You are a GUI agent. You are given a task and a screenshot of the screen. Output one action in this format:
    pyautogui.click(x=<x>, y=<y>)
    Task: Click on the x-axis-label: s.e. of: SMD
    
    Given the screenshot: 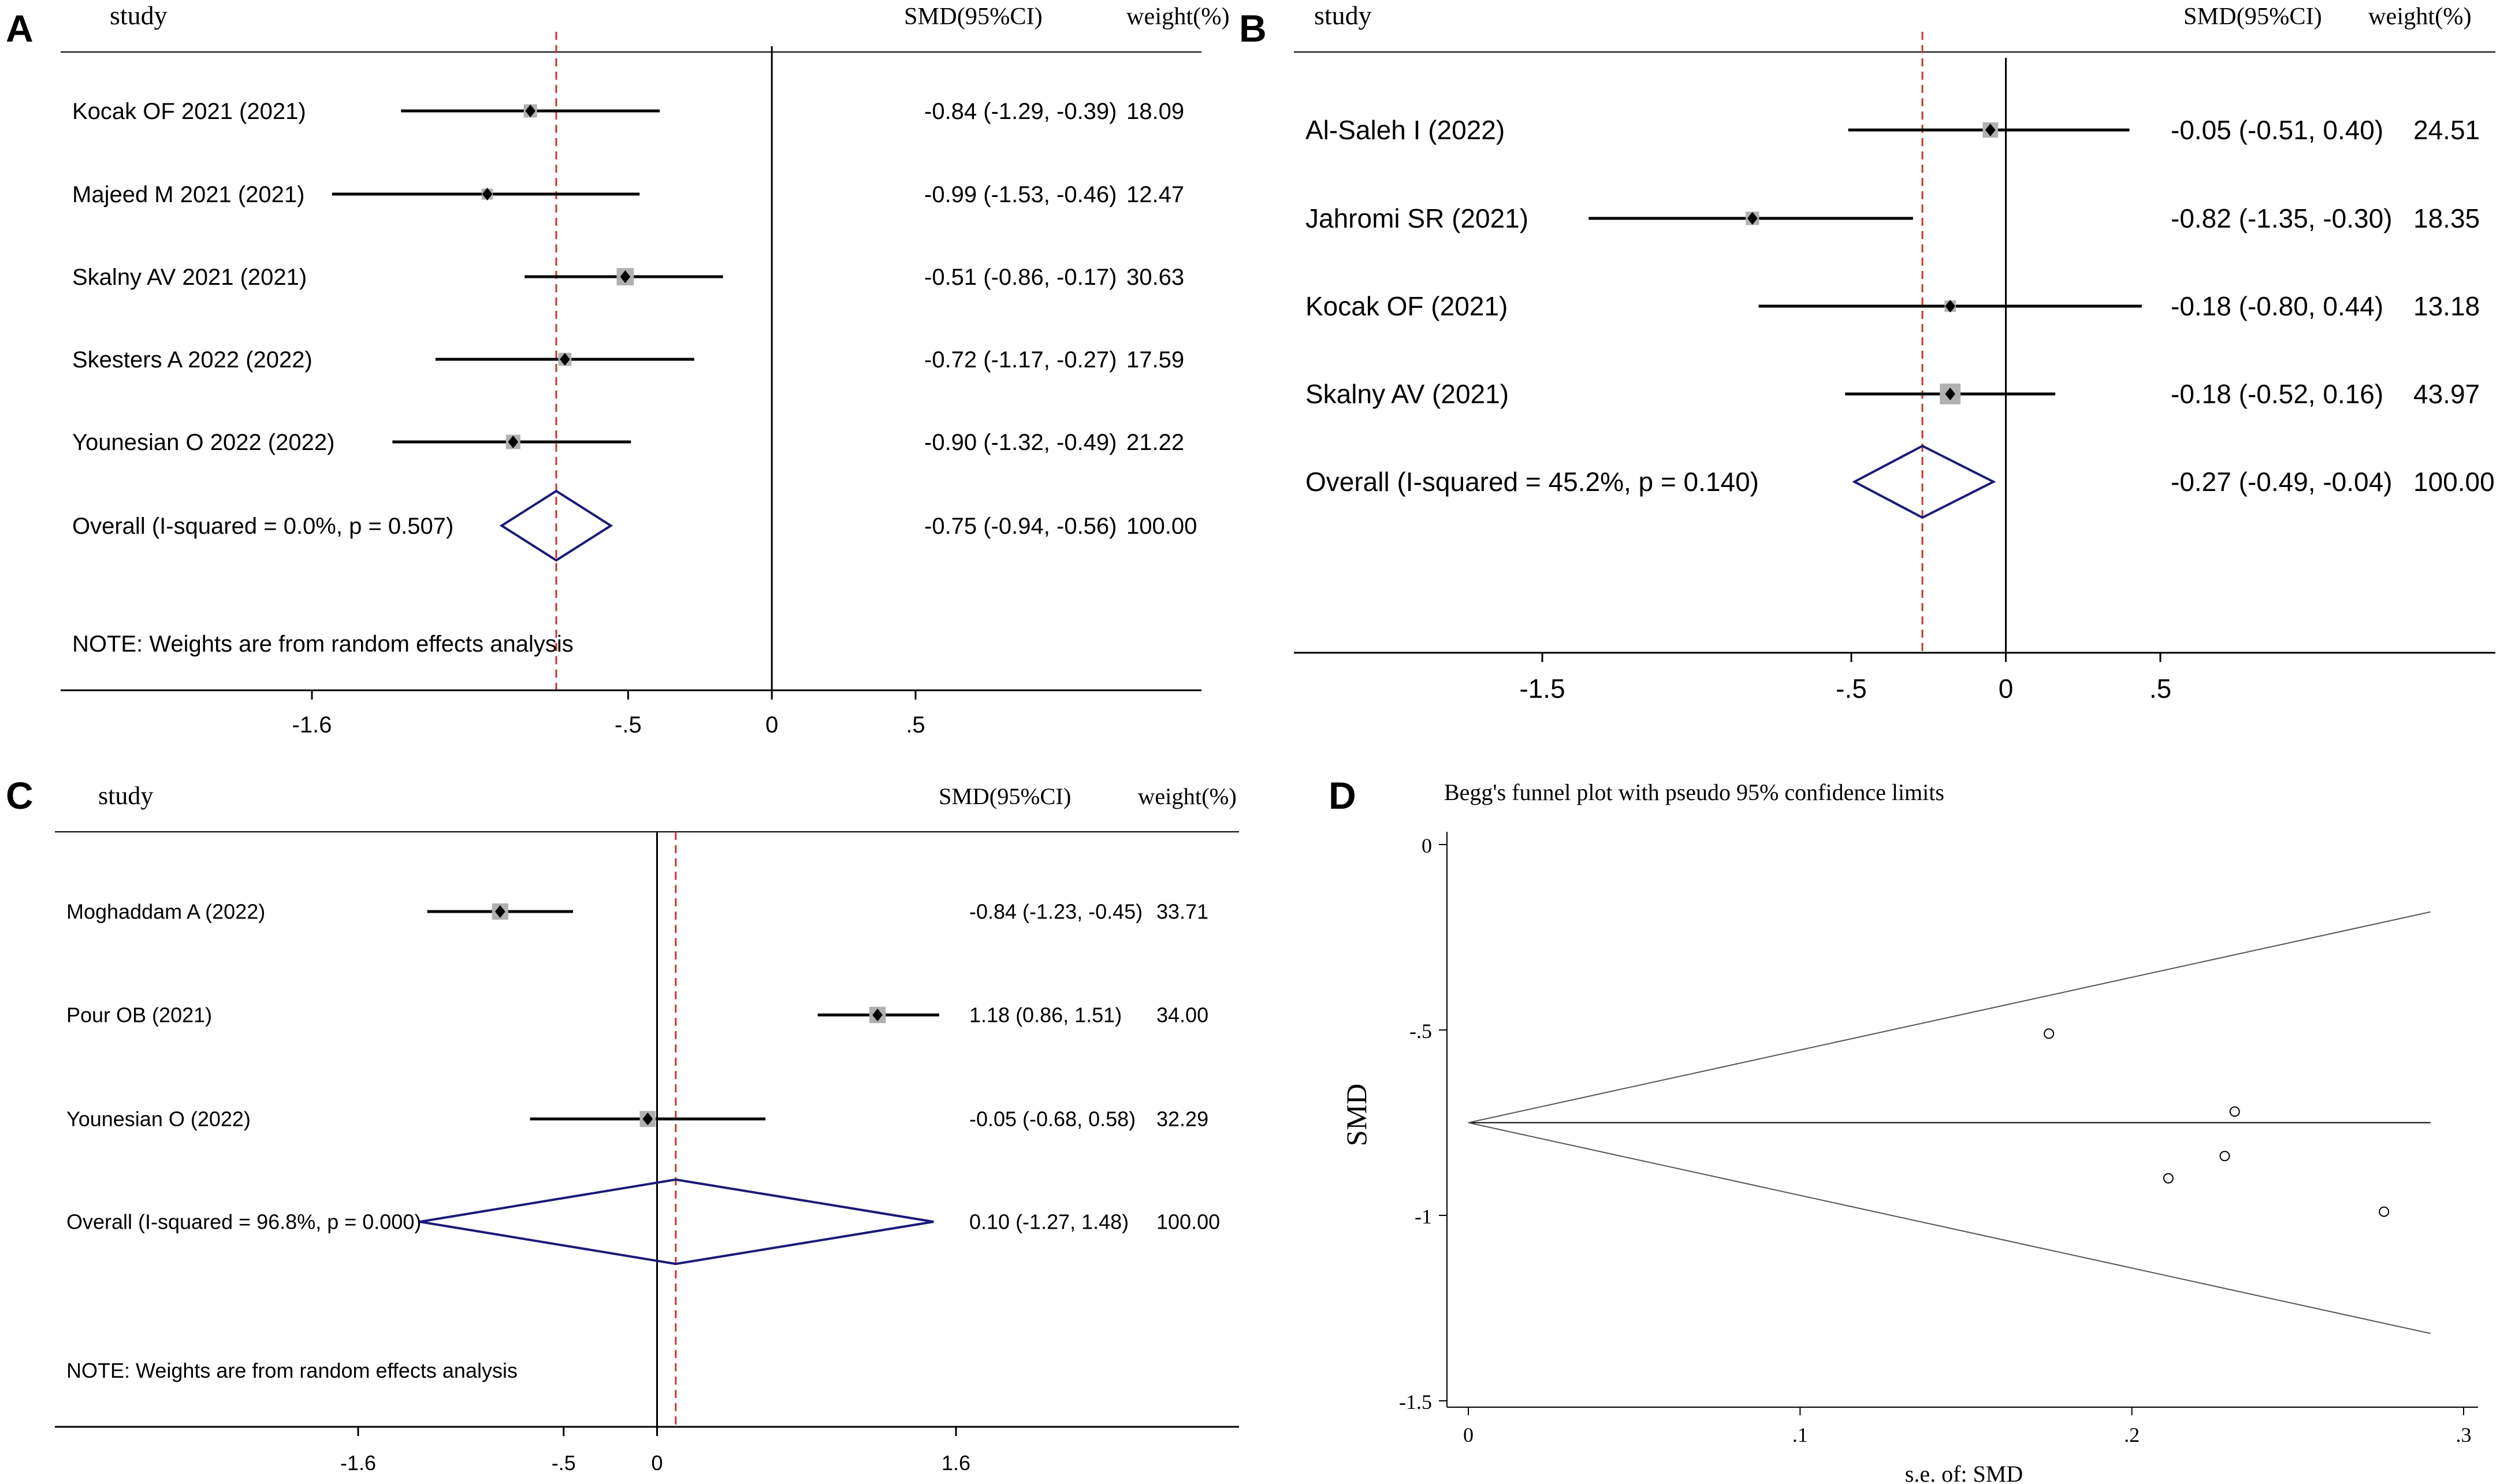 What is the action you would take?
    pyautogui.click(x=1964, y=1472)
    